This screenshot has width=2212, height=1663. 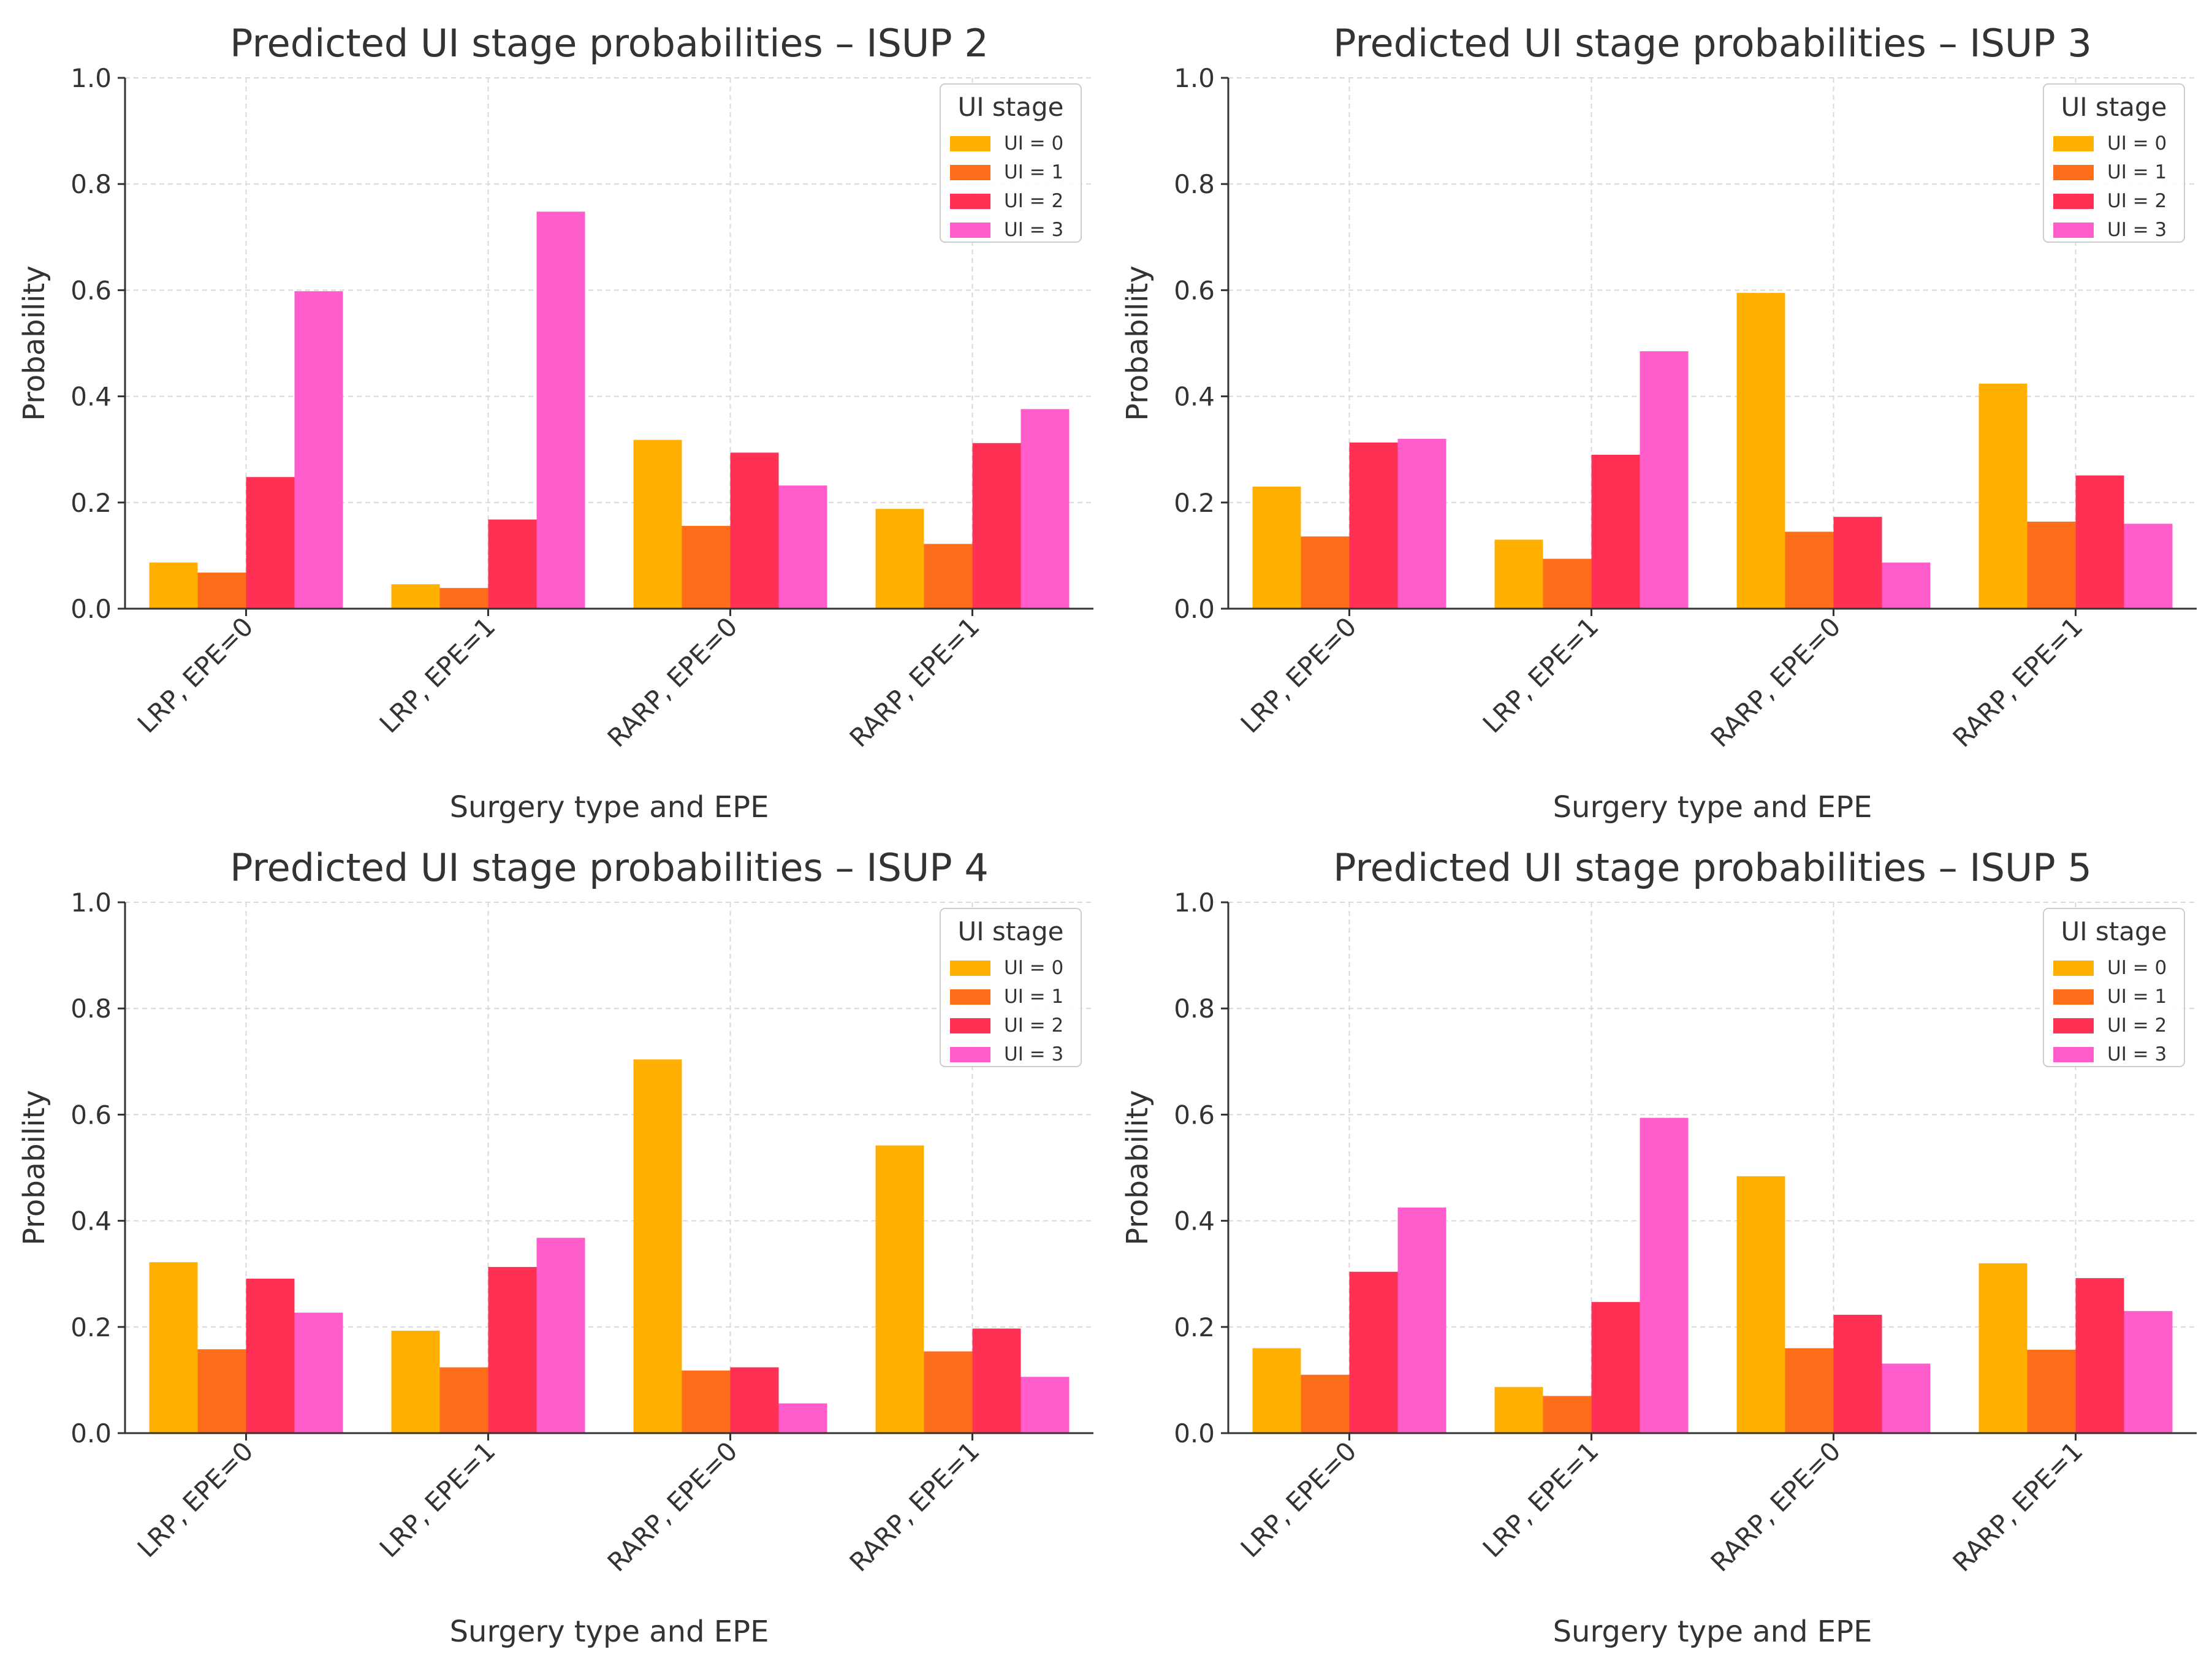 What do you see at coordinates (754, 530) in the screenshot?
I see `bar: UI = 2 · RARP, EPE=0: 0.294` at bounding box center [754, 530].